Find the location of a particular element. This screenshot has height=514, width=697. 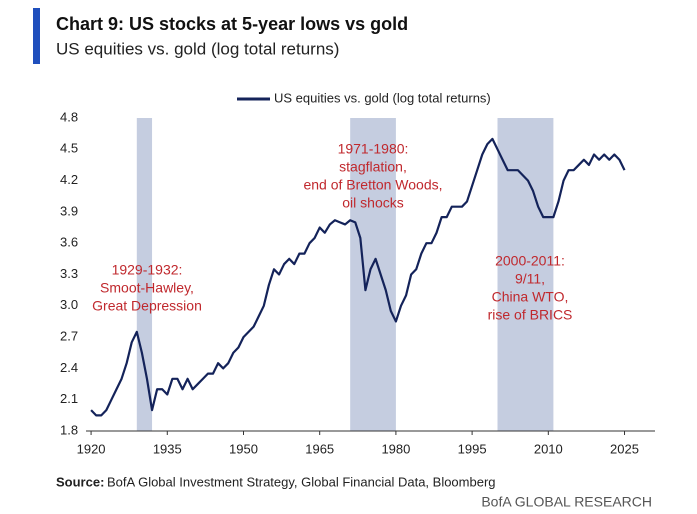

annotation: stagflation, is located at coordinates (373, 167).